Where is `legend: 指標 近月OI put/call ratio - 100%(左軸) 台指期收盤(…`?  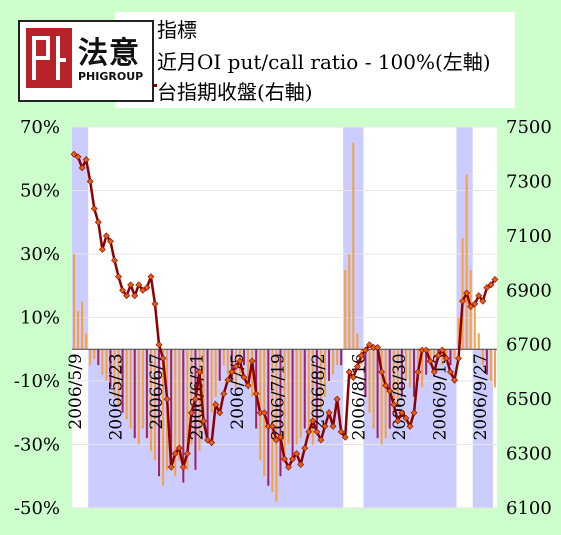
legend: 指標 近月OI put/call ratio - 100%(左軸) 台指期收盤(… is located at coordinates (315, 60).